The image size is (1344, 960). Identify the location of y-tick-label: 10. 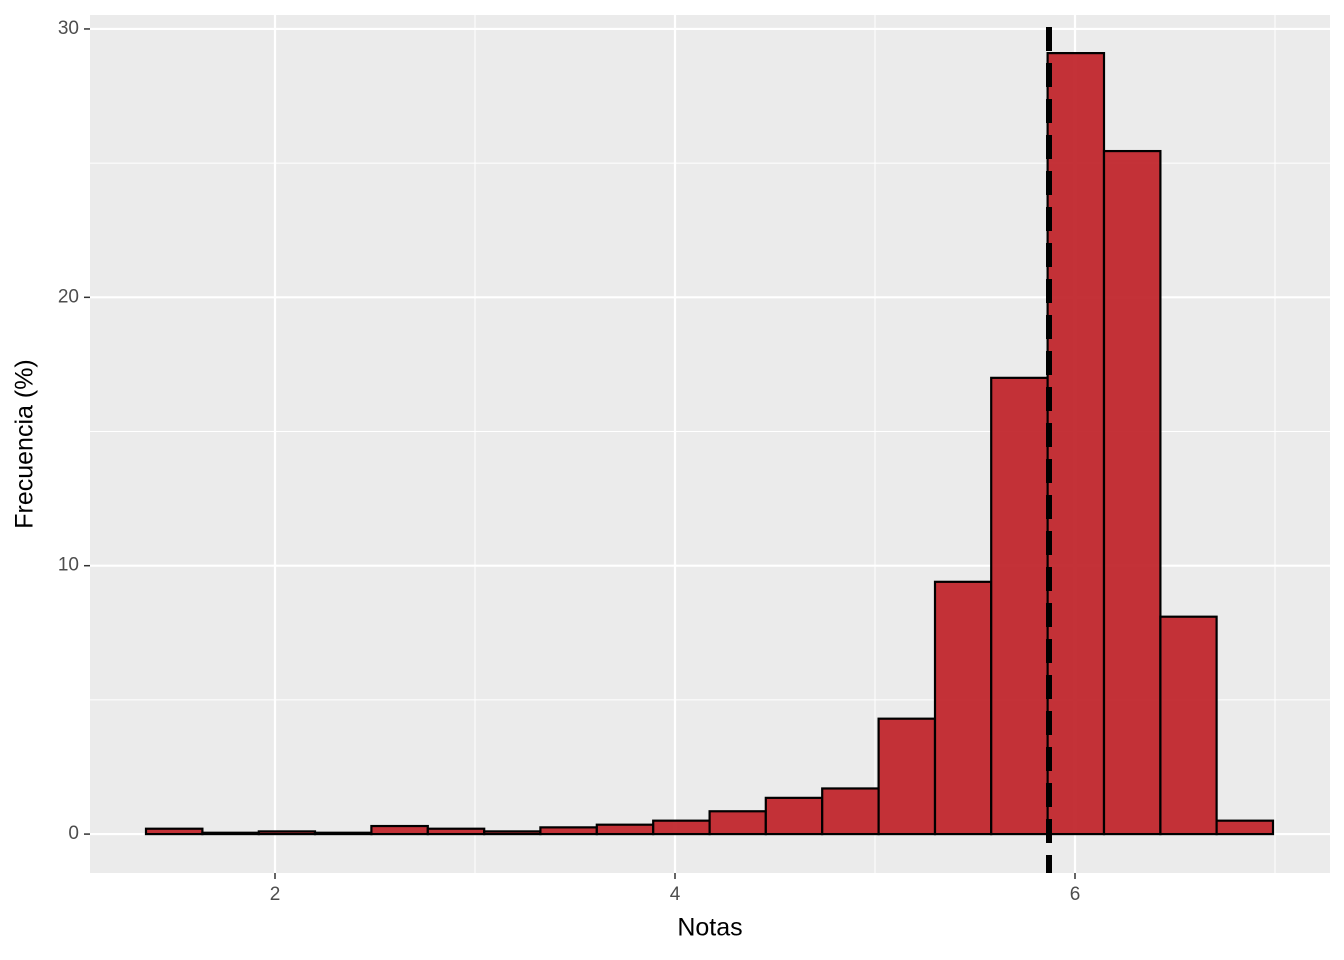
(68, 565).